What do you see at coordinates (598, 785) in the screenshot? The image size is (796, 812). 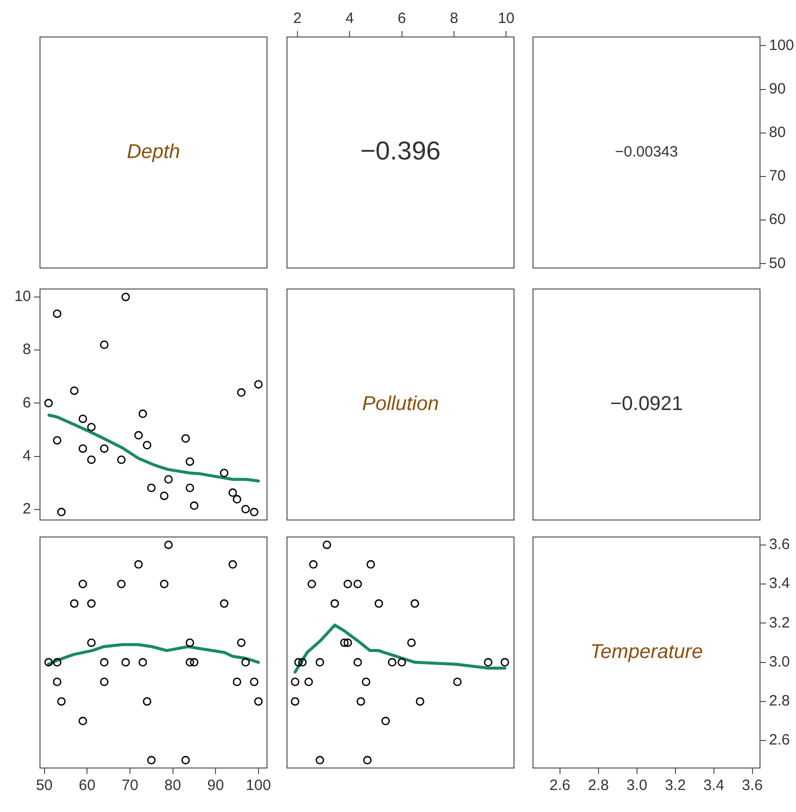 I see `x-tick-label: 2.8` at bounding box center [598, 785].